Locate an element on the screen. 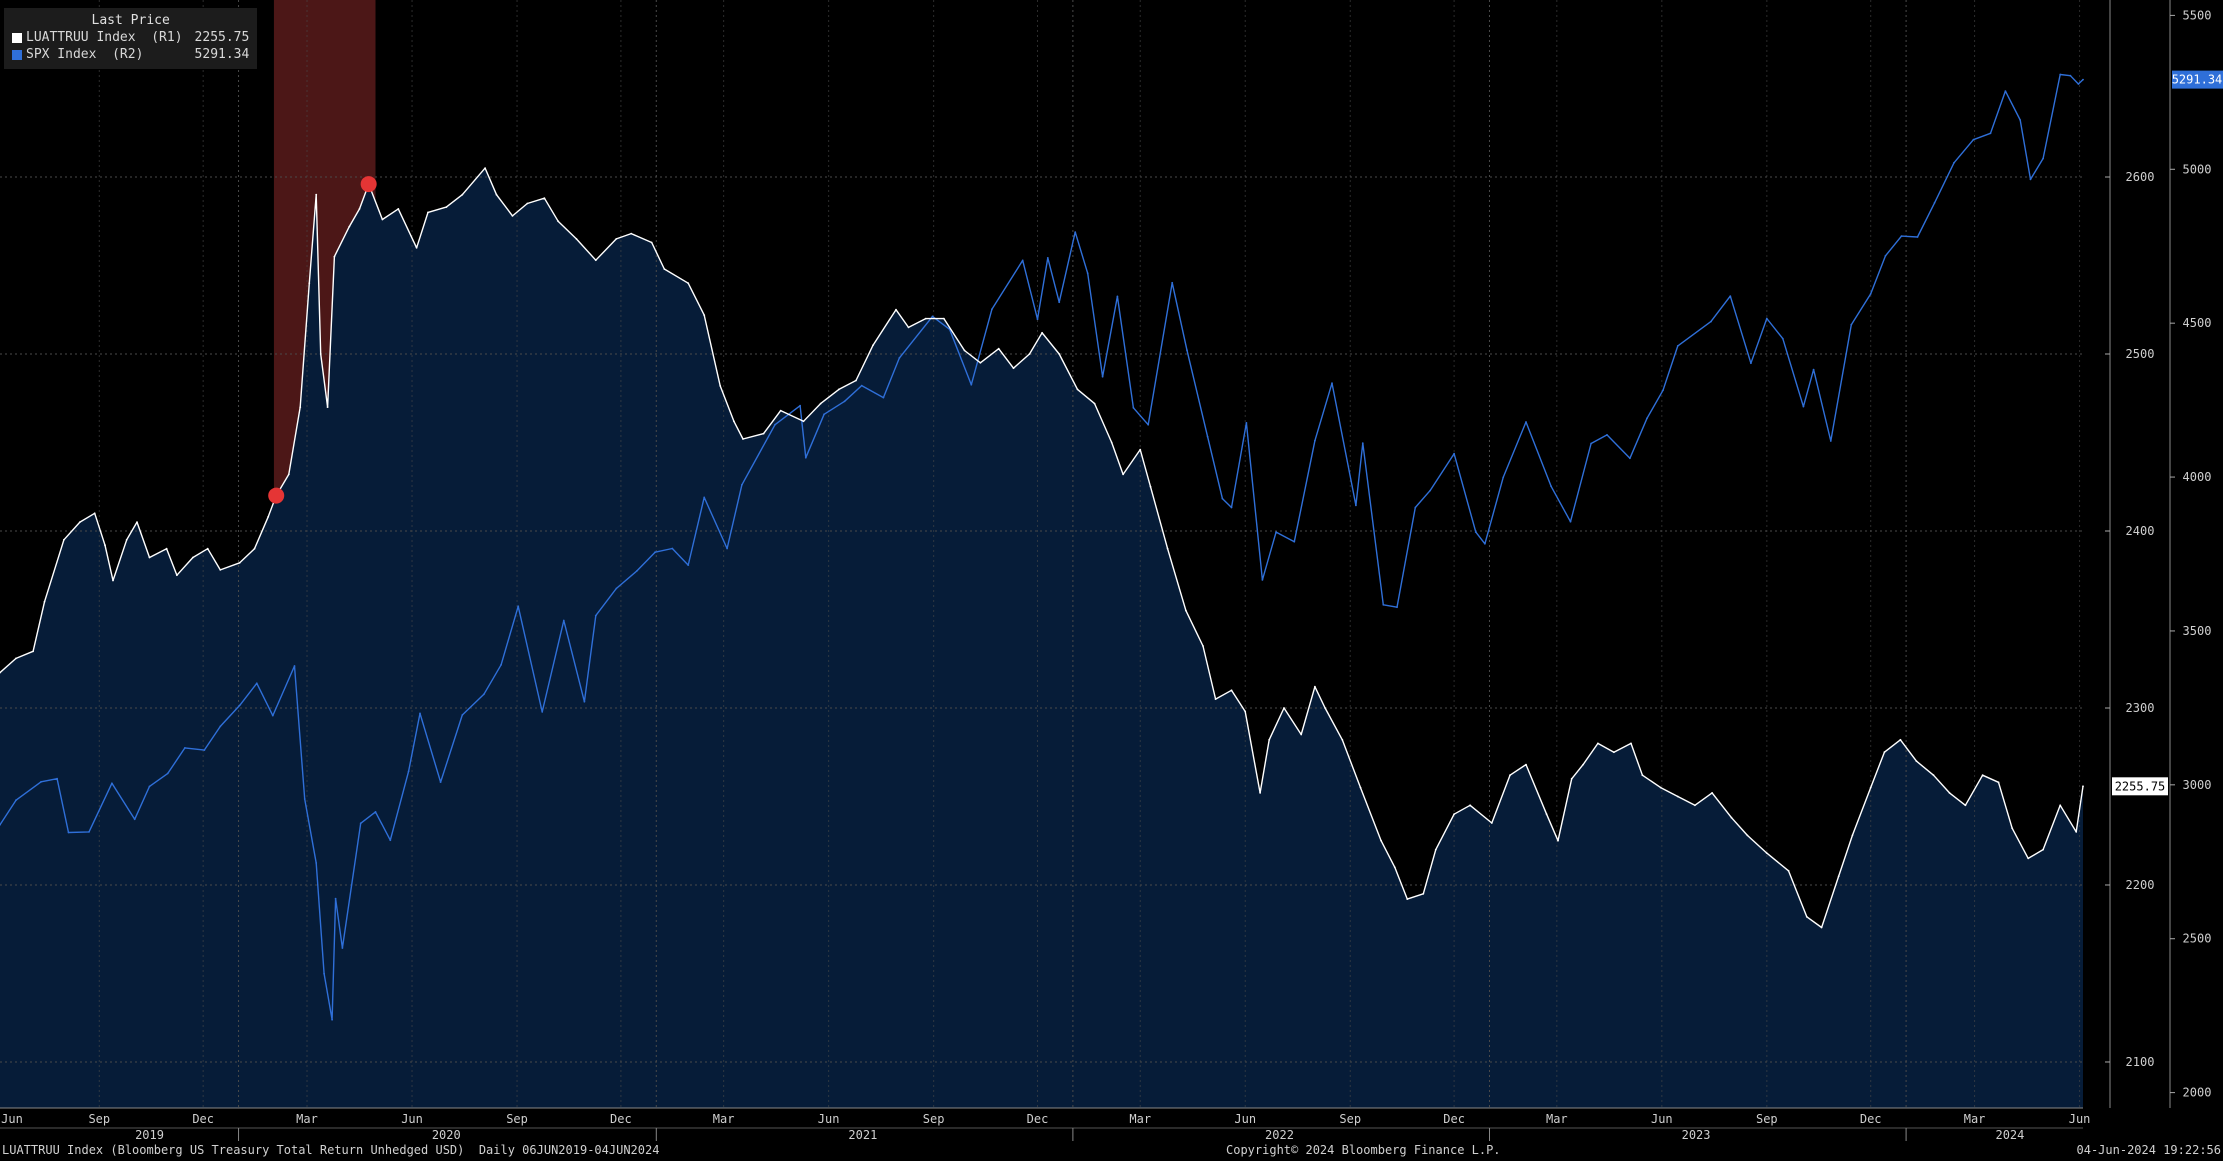 The height and width of the screenshot is (1161, 2223). r1-tick-label: 2500 is located at coordinates (2140, 354).